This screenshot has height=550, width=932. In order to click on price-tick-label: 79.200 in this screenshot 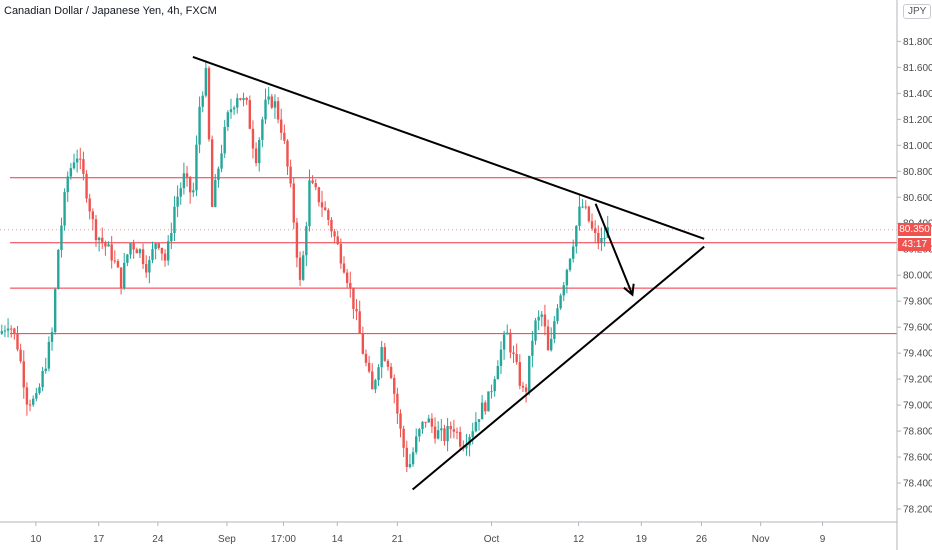, I will do `click(917, 380)`.